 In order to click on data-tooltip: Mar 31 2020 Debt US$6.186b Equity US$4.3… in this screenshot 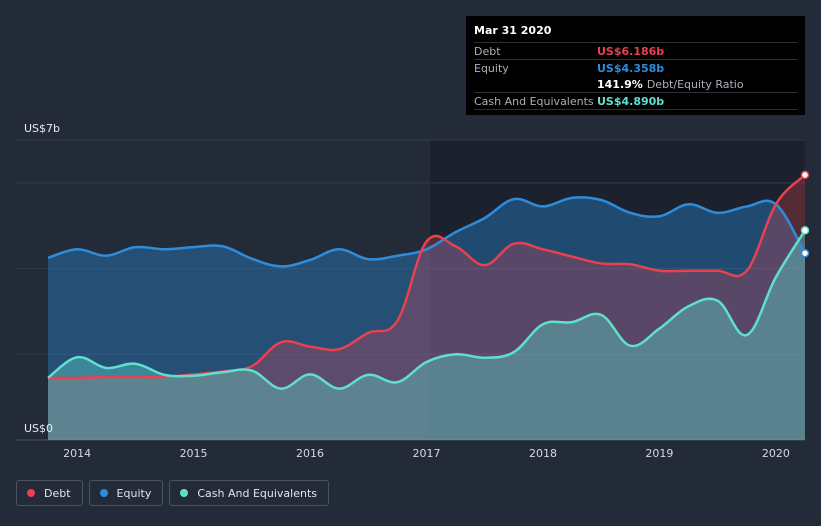, I will do `click(635, 65)`.